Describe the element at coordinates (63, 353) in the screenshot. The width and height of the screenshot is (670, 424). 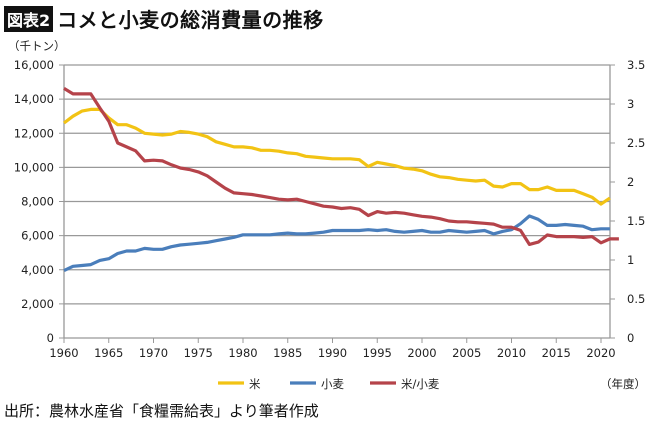
I see `x-tick-label: 1960` at that location.